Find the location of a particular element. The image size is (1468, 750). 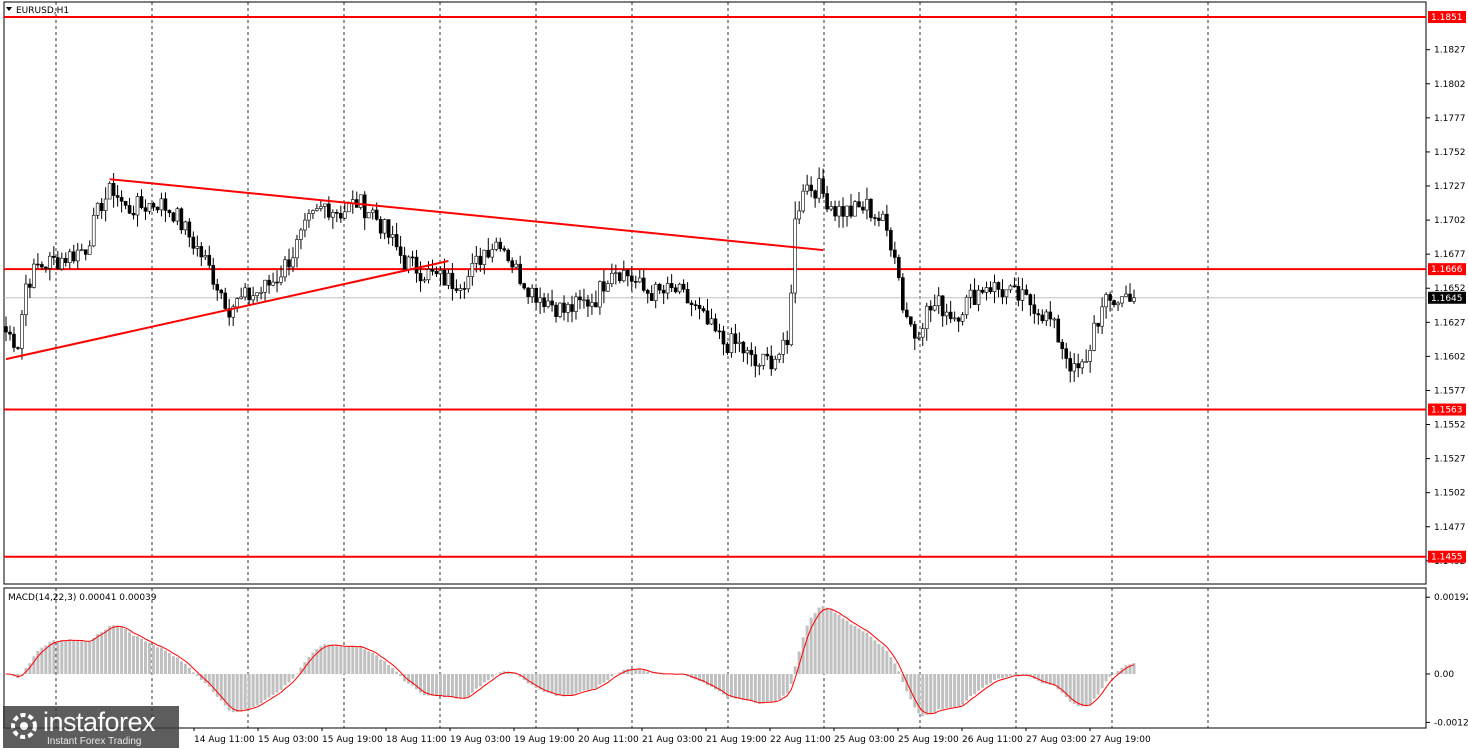

time-tick-label: 22 Aug 11:00 is located at coordinates (800, 740).